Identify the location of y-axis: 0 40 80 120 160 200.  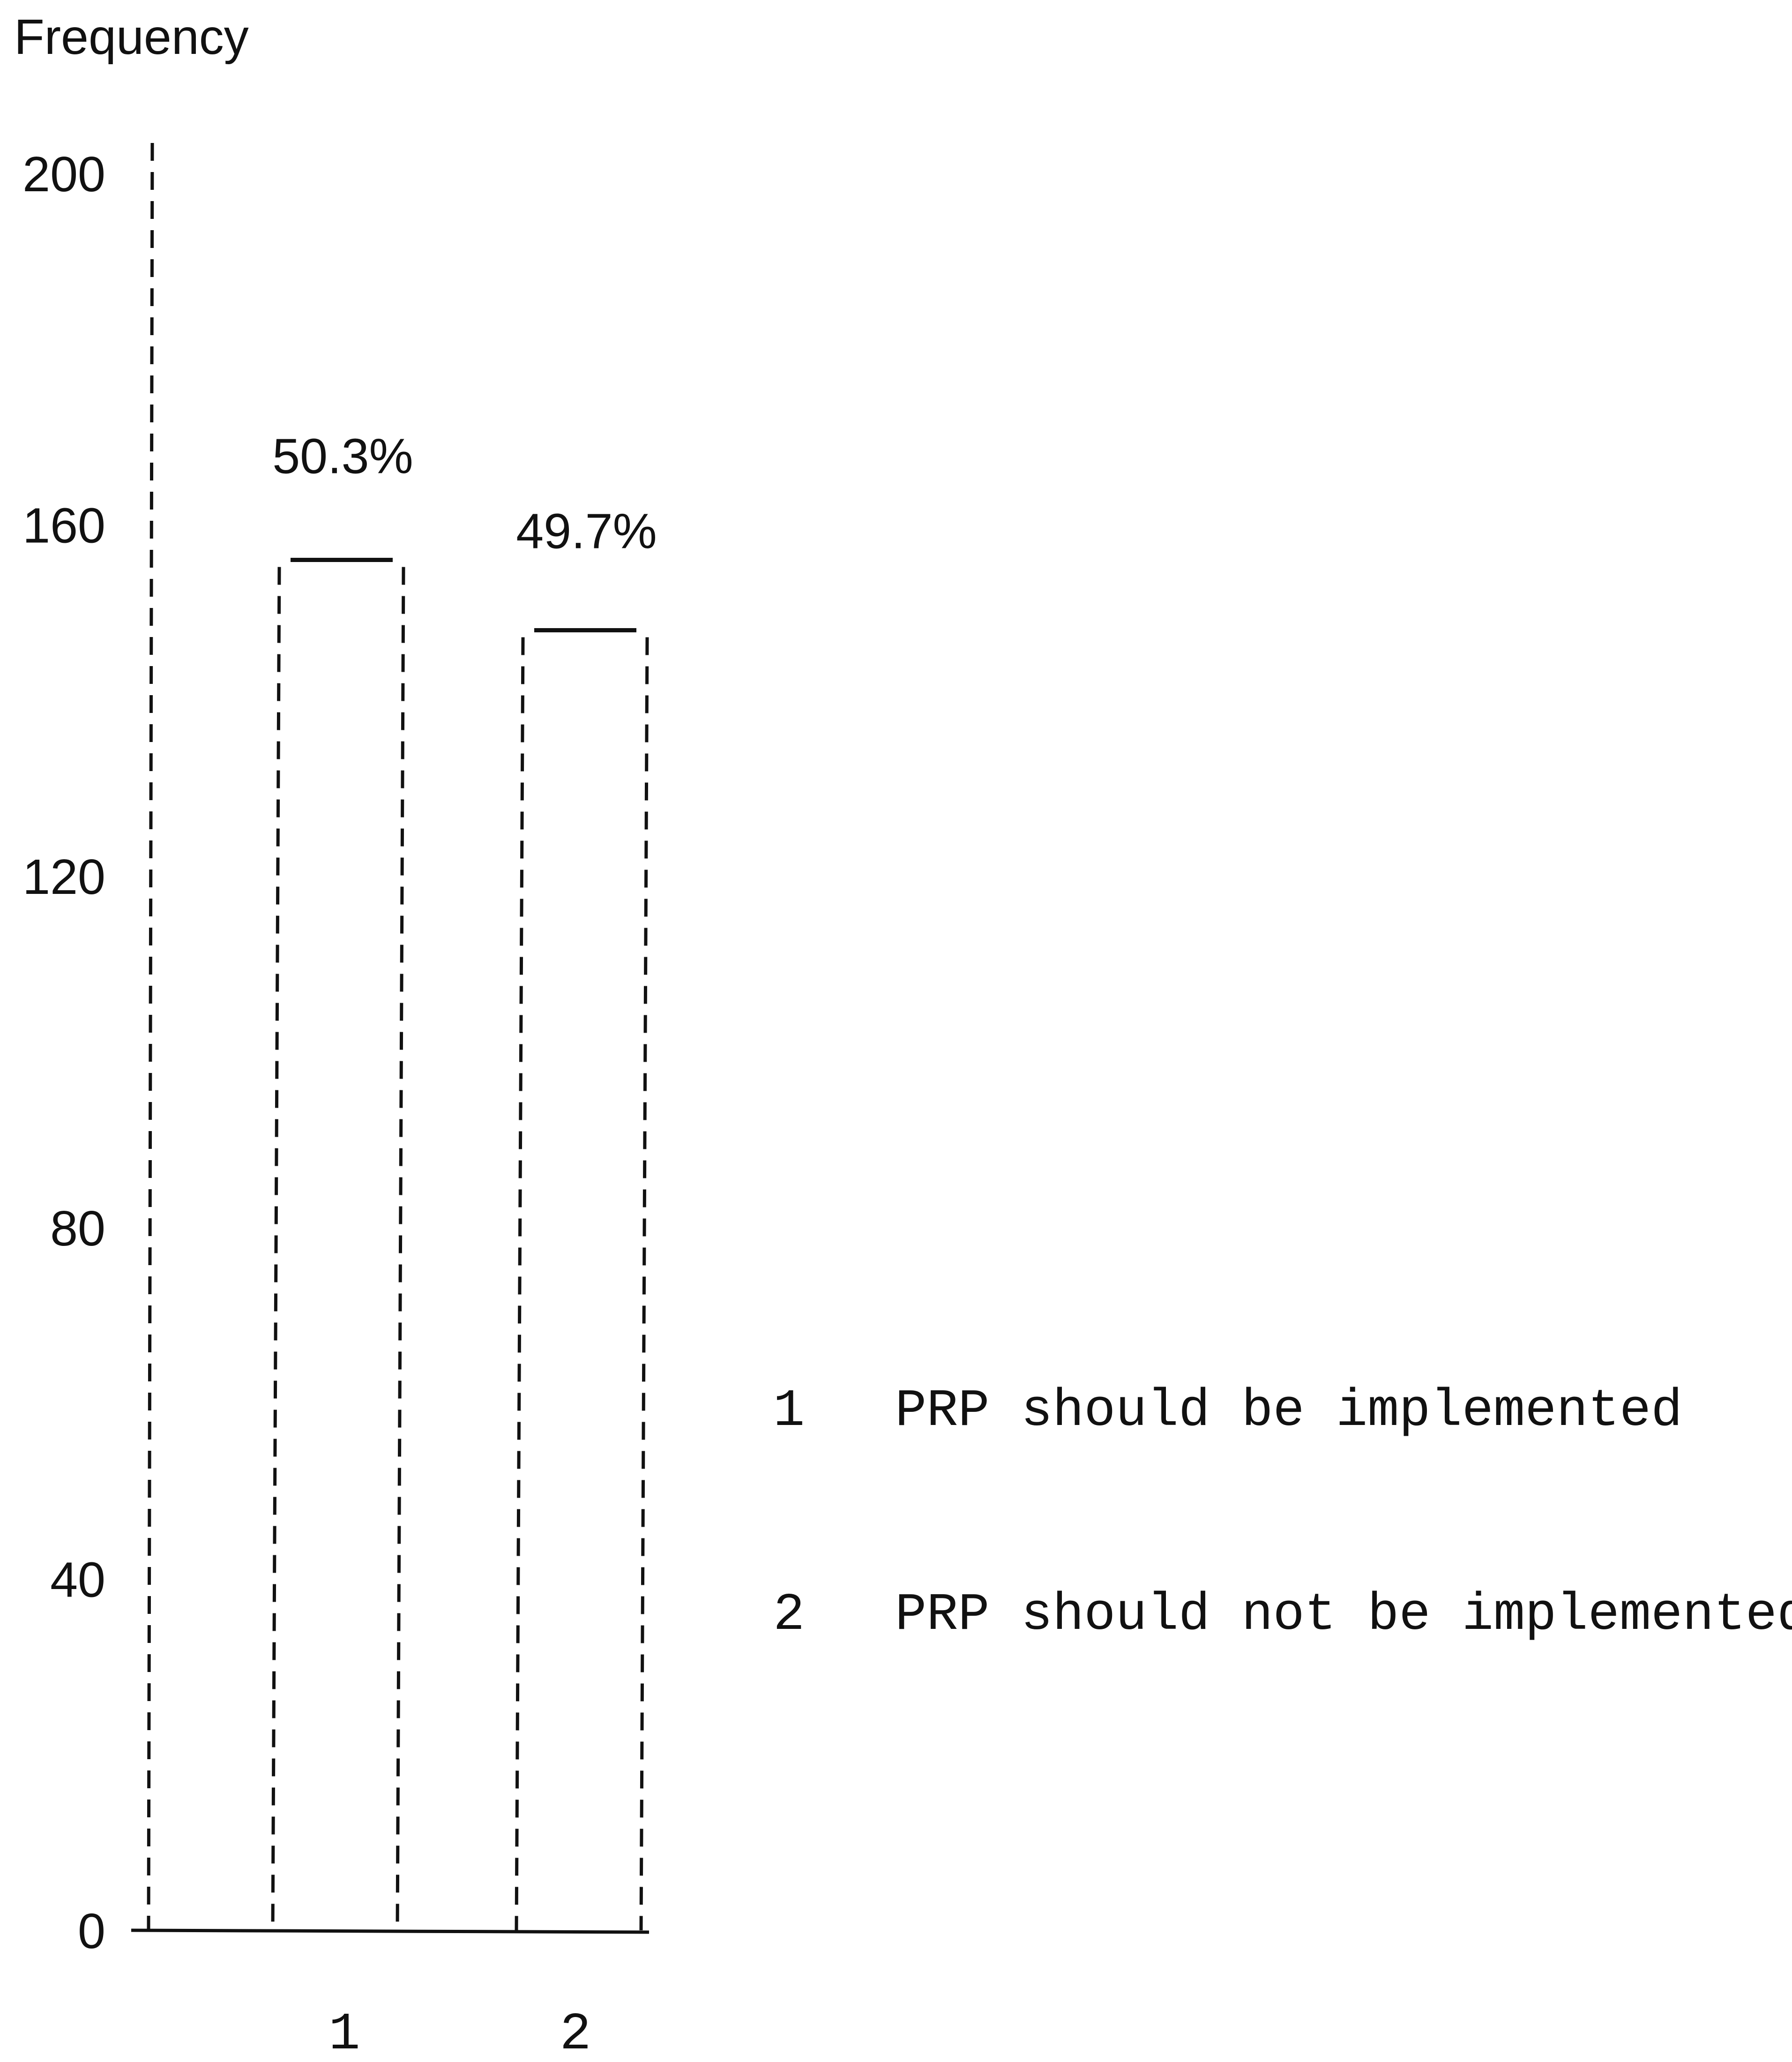
(88, 1050).